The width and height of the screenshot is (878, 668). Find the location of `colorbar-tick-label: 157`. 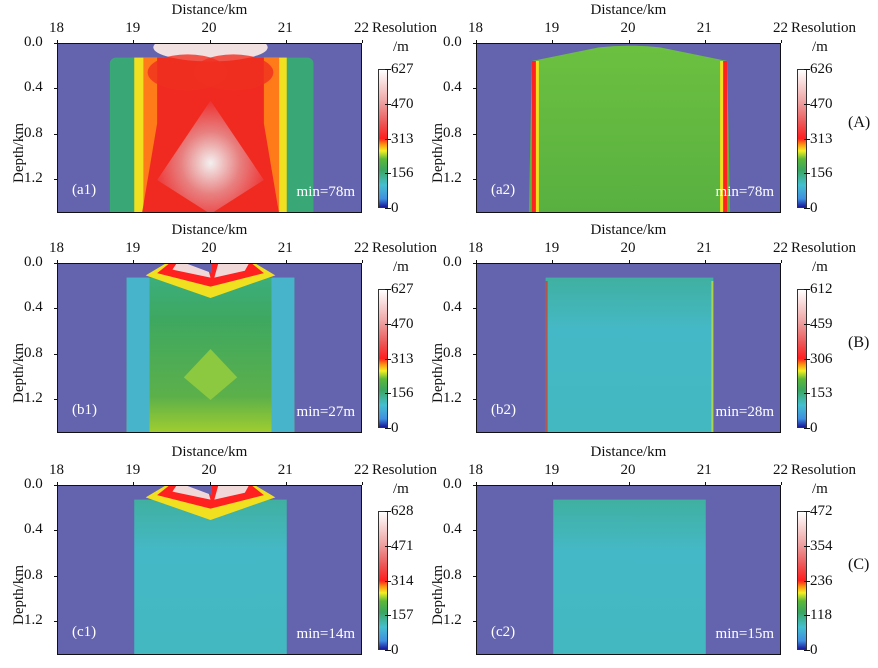

colorbar-tick-label: 157 is located at coordinates (402, 615).